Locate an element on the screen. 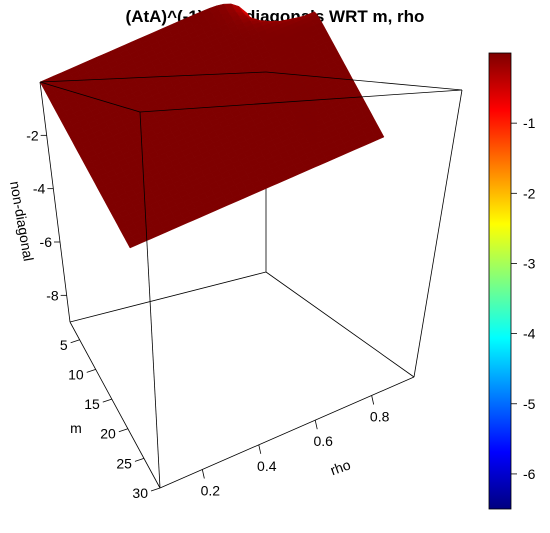  colorbar-gradient is located at coordinates (500, 281).